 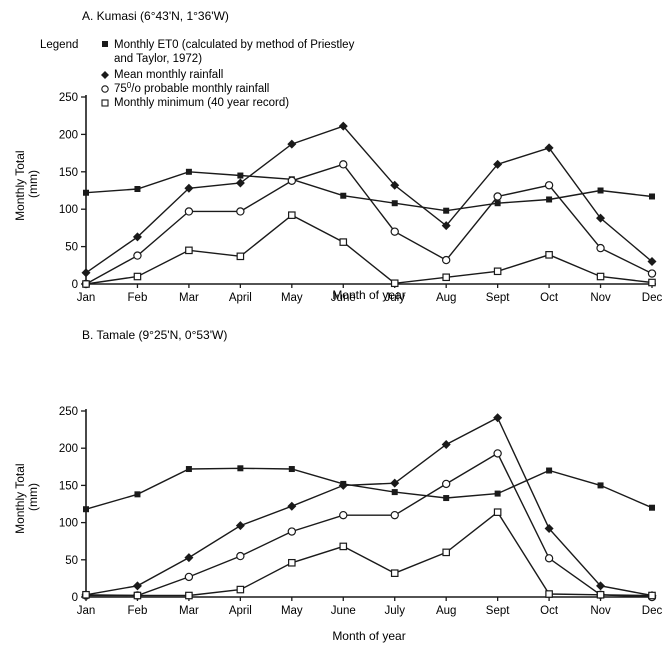 What do you see at coordinates (33, 497) in the screenshot?
I see `y-axis-title-tamale-line2: (mm)` at bounding box center [33, 497].